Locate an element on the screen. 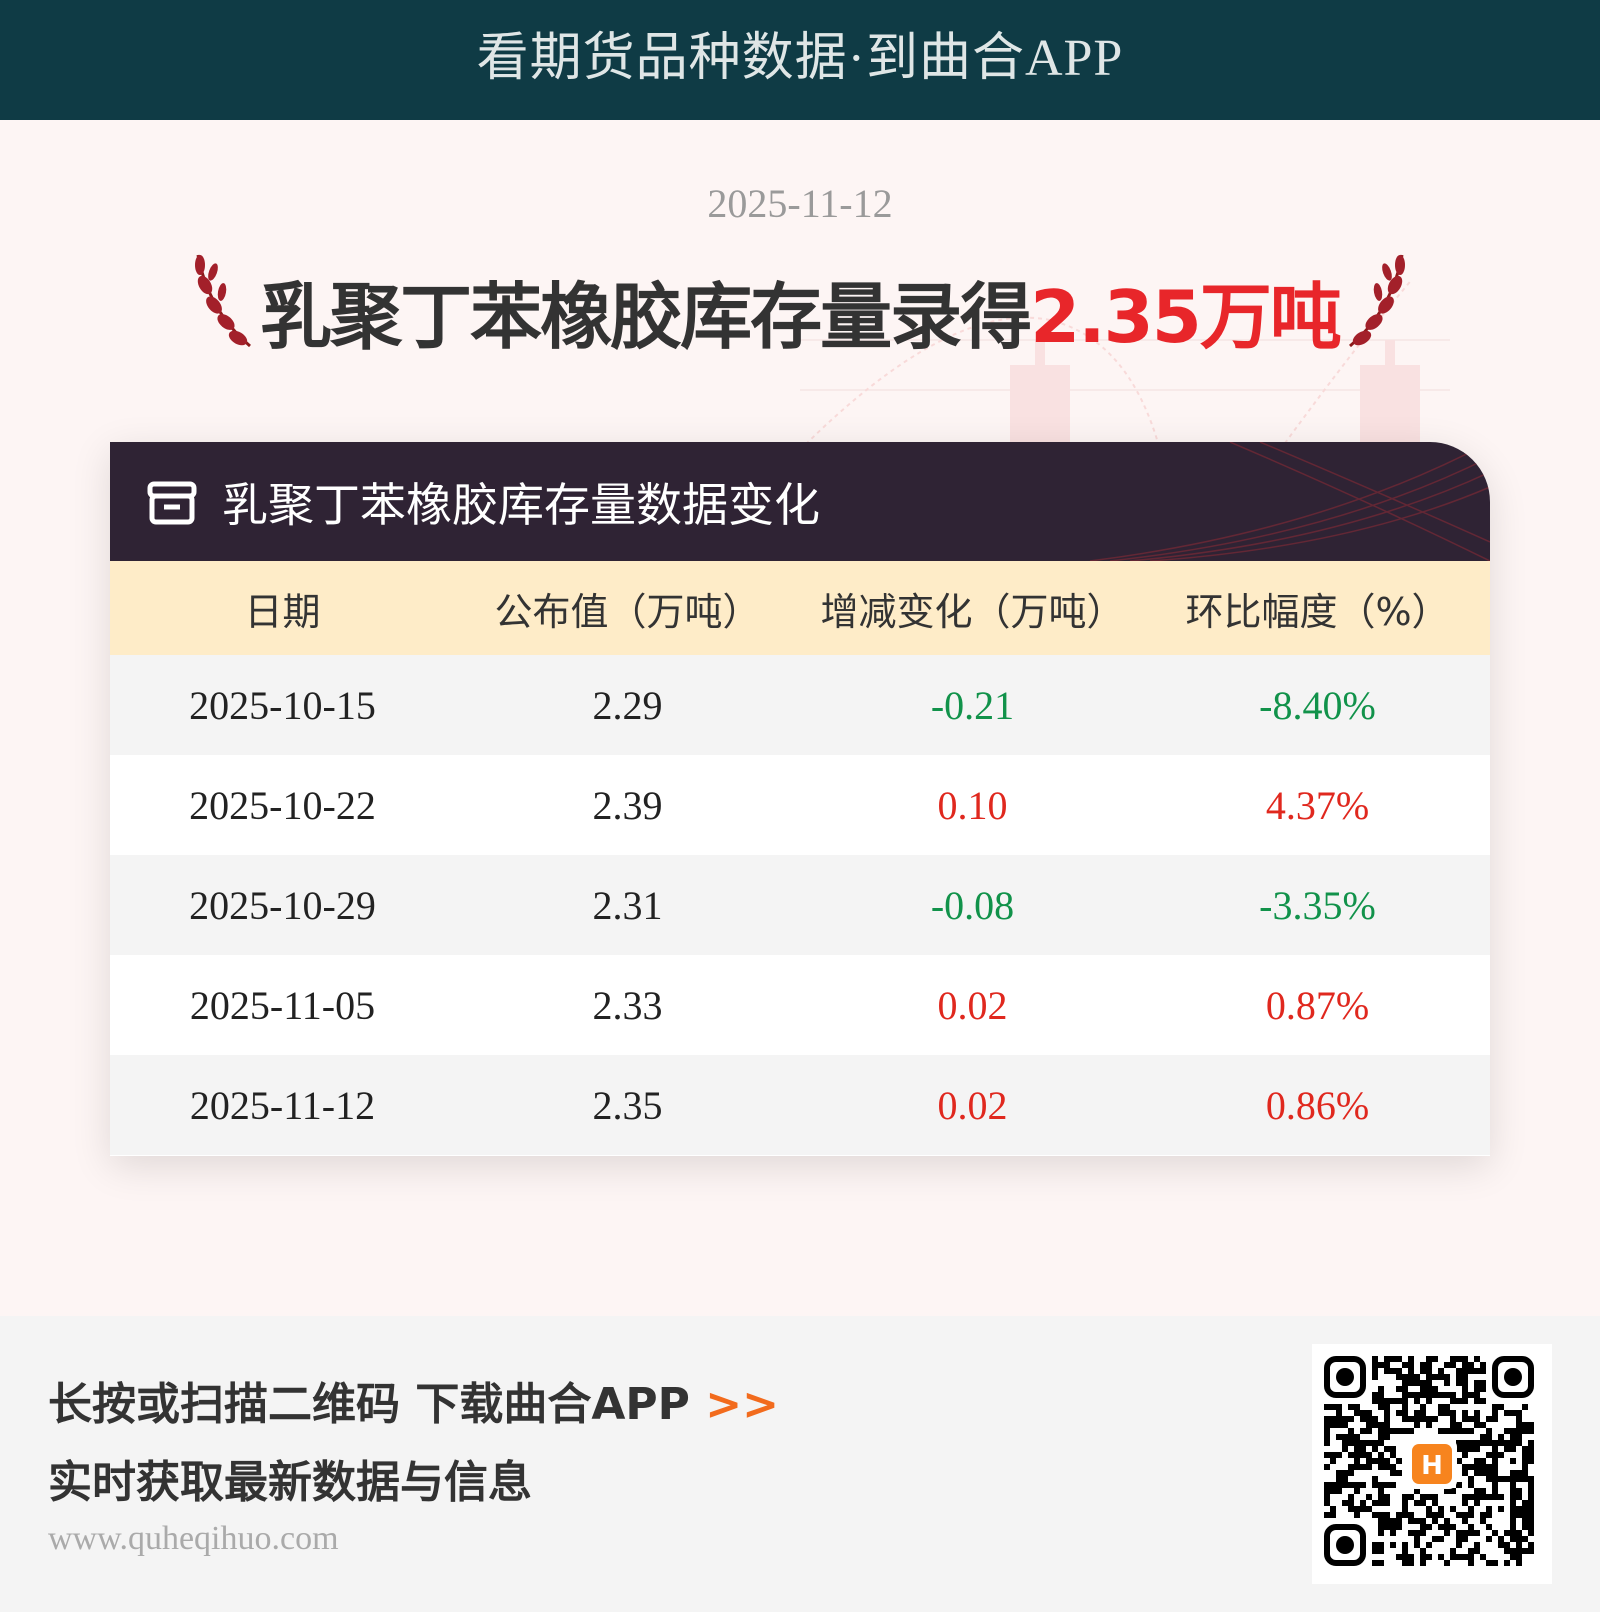 Image resolution: width=1600 pixels, height=1612 pixels. qr-code-icon: H is located at coordinates (1432, 1464).